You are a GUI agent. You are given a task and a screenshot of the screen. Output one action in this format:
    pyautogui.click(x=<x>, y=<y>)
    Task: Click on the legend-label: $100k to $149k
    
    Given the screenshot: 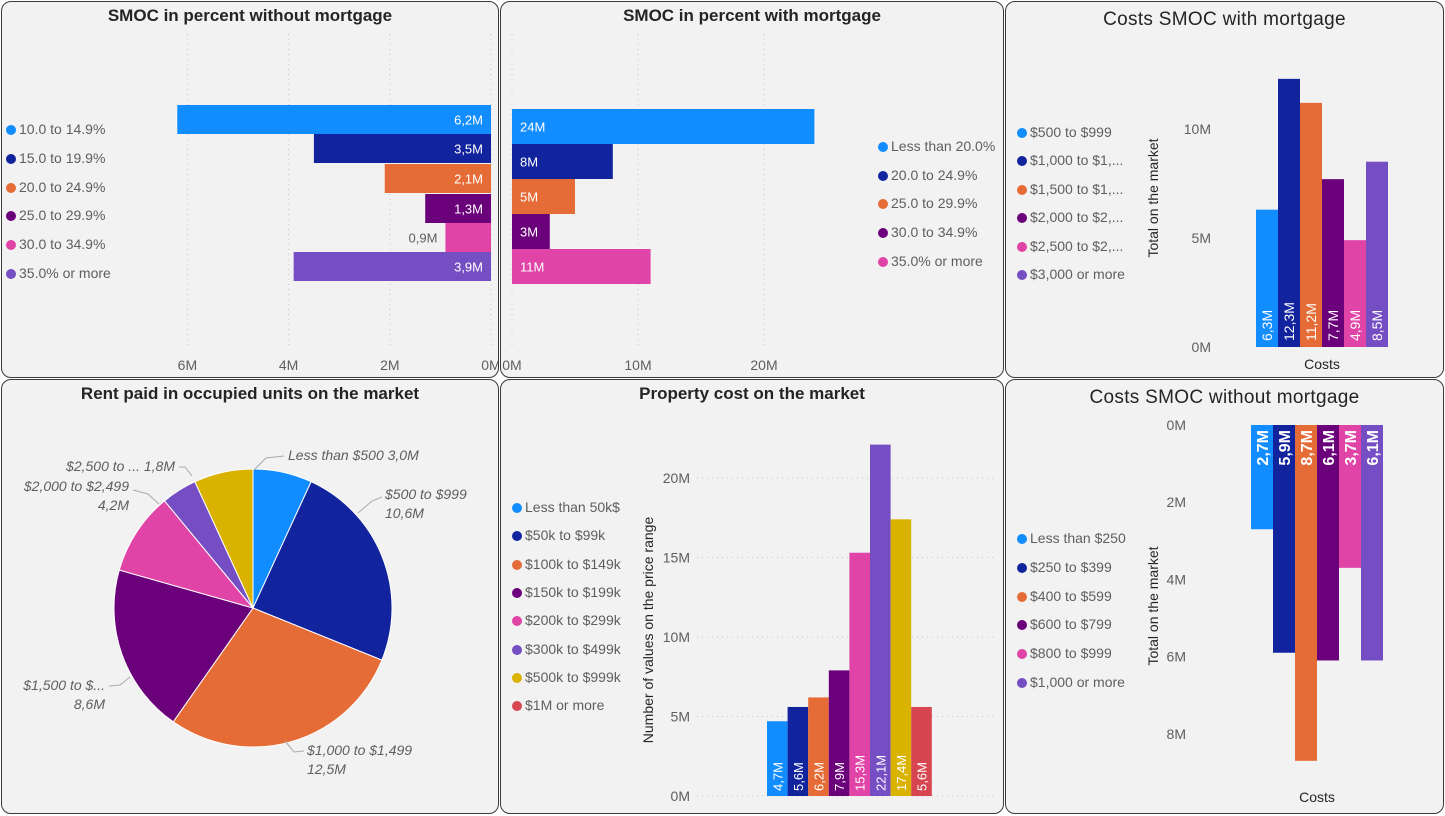 What is the action you would take?
    pyautogui.click(x=573, y=563)
    